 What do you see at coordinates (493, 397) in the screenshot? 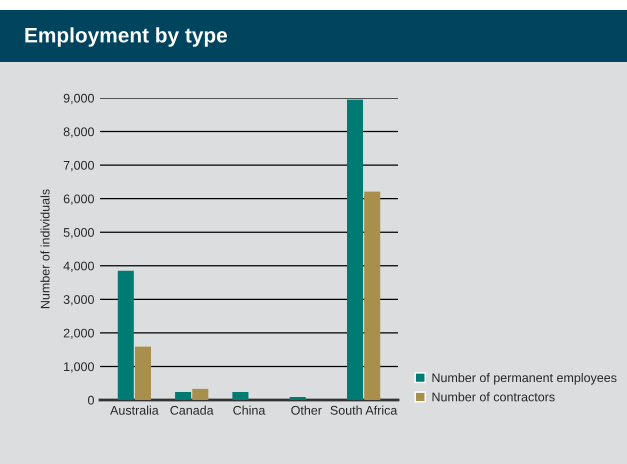
I see `legend-label: Number of contractors` at bounding box center [493, 397].